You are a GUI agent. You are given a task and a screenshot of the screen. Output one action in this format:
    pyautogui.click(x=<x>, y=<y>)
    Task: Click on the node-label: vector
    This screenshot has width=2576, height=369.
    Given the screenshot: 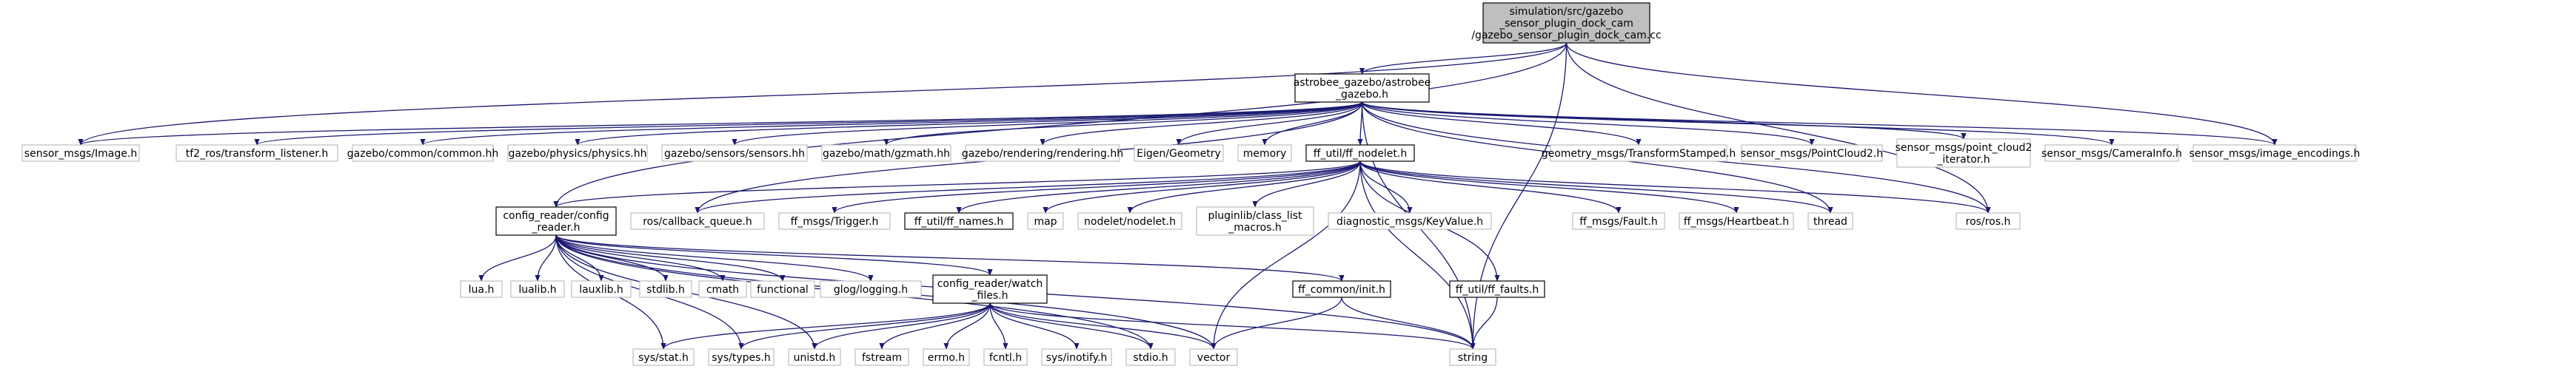 What is the action you would take?
    pyautogui.click(x=1214, y=358)
    